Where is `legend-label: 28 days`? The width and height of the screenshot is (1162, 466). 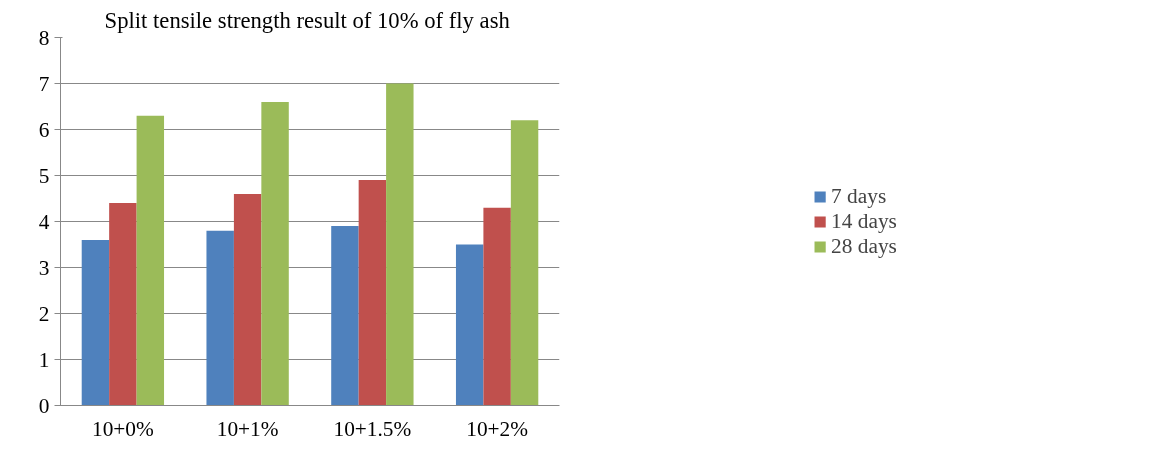 legend-label: 28 days is located at coordinates (864, 246).